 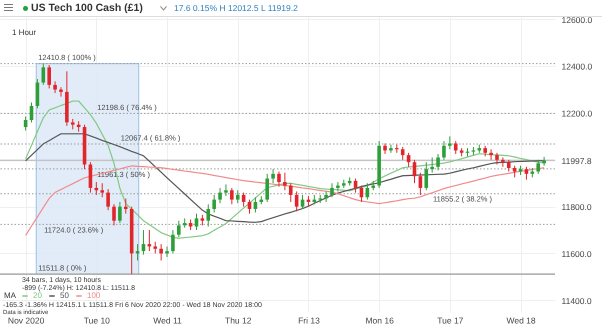 I want to click on x-tick-label: Nov 2020, so click(x=26, y=321).